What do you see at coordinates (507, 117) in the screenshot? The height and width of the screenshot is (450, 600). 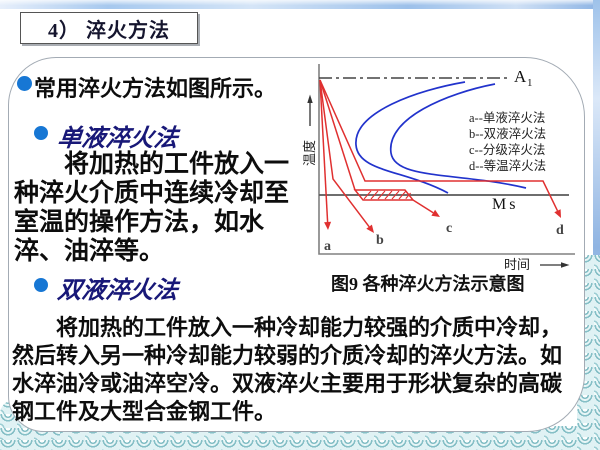 I see `legend-item-a: a--单液淬火法` at bounding box center [507, 117].